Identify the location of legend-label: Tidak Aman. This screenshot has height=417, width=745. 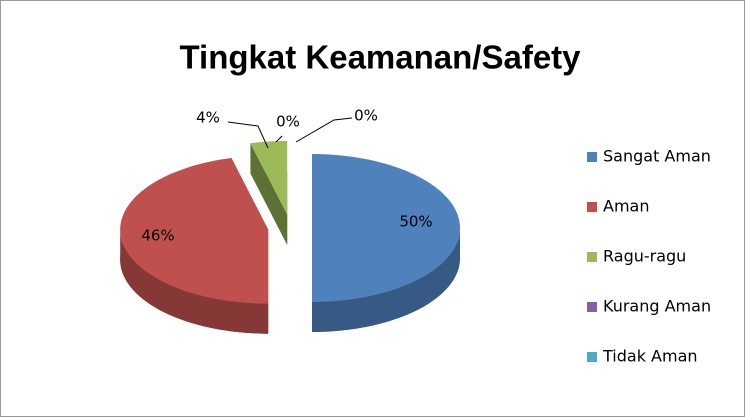
(650, 356).